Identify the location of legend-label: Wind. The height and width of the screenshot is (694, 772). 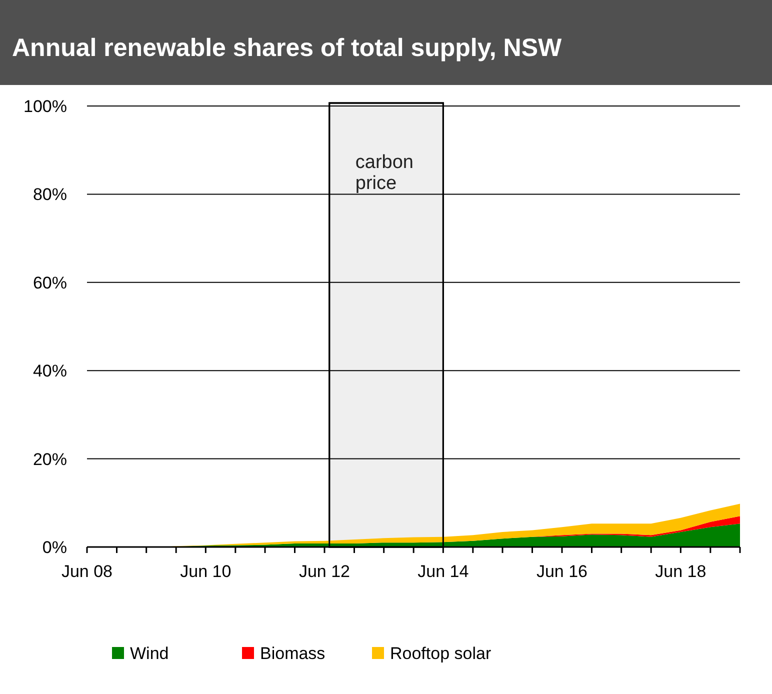
(149, 653).